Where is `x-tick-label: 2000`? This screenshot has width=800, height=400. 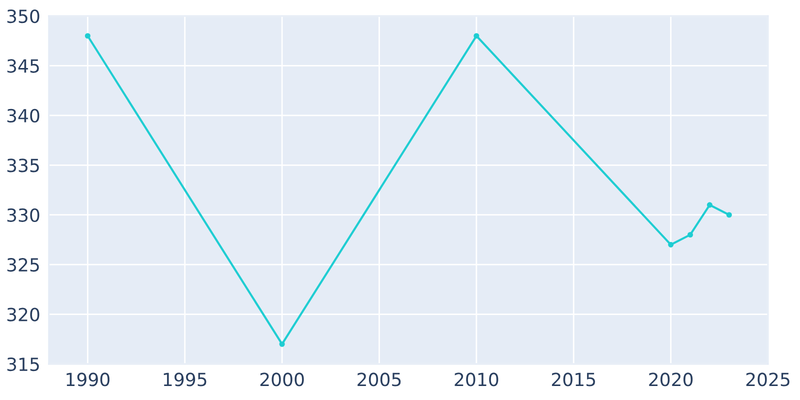 x-tick-label: 2000 is located at coordinates (282, 379).